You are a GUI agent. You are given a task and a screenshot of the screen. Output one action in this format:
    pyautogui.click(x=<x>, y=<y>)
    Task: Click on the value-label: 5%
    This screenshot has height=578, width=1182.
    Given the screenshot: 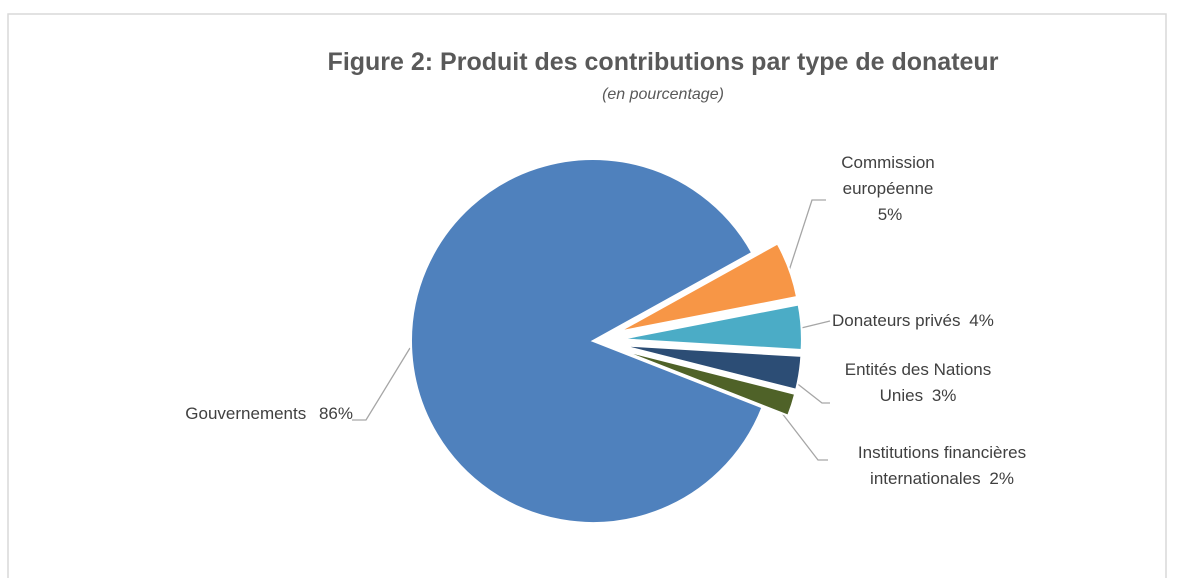 What is the action you would take?
    pyautogui.click(x=890, y=214)
    